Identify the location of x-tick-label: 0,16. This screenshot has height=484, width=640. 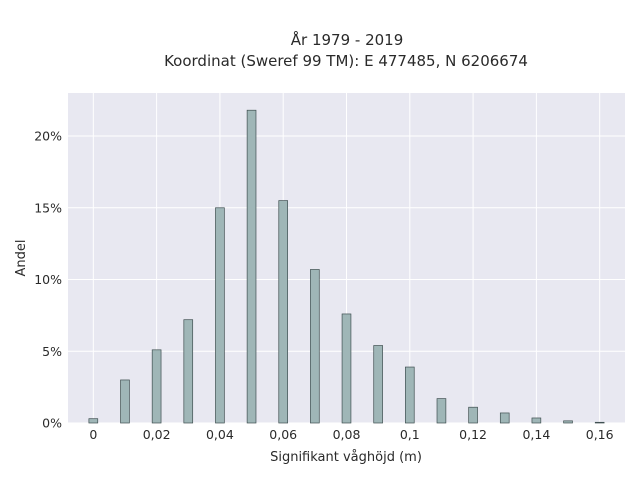
(600, 434).